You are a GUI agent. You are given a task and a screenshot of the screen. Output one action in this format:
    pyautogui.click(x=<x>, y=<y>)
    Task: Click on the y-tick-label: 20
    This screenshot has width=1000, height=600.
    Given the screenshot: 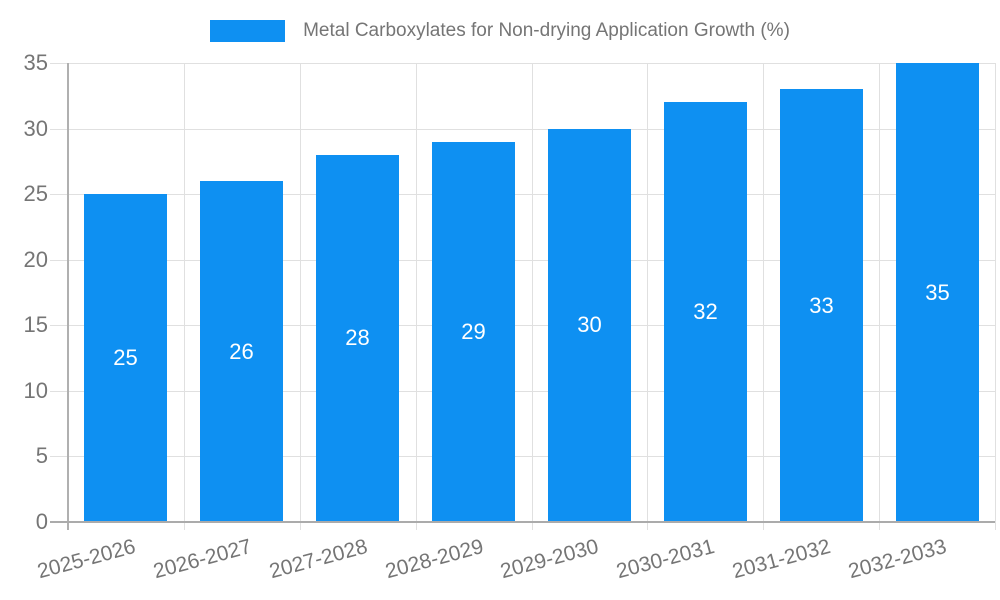 What is the action you would take?
    pyautogui.click(x=35, y=259)
    